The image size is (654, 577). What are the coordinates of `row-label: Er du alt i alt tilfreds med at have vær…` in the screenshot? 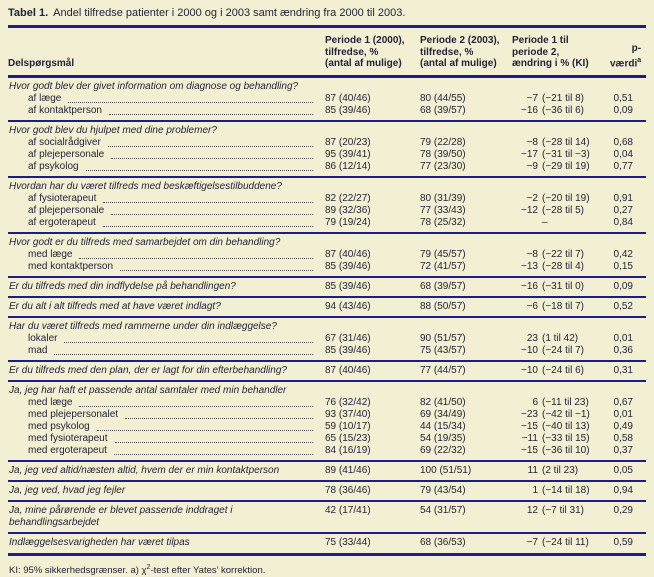 It's located at (166, 307).